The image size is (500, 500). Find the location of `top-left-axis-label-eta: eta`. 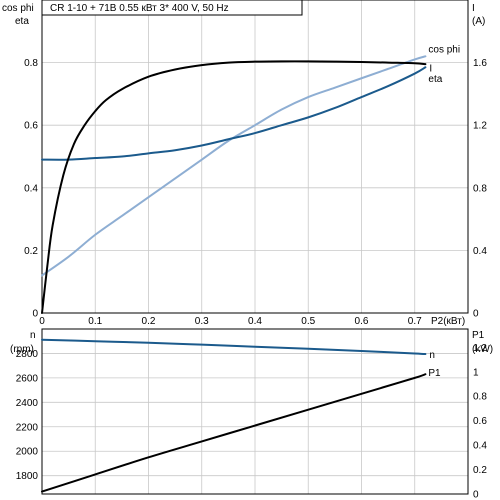

top-left-axis-label-eta: eta is located at coordinates (22, 21).